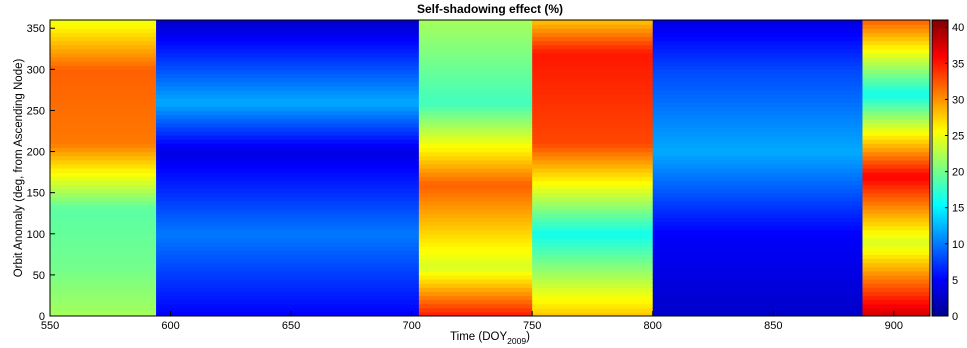  Describe the element at coordinates (472, 321) in the screenshot. I see `x-axis-ticks: 550 600 650 700 750 800 850 900` at that location.